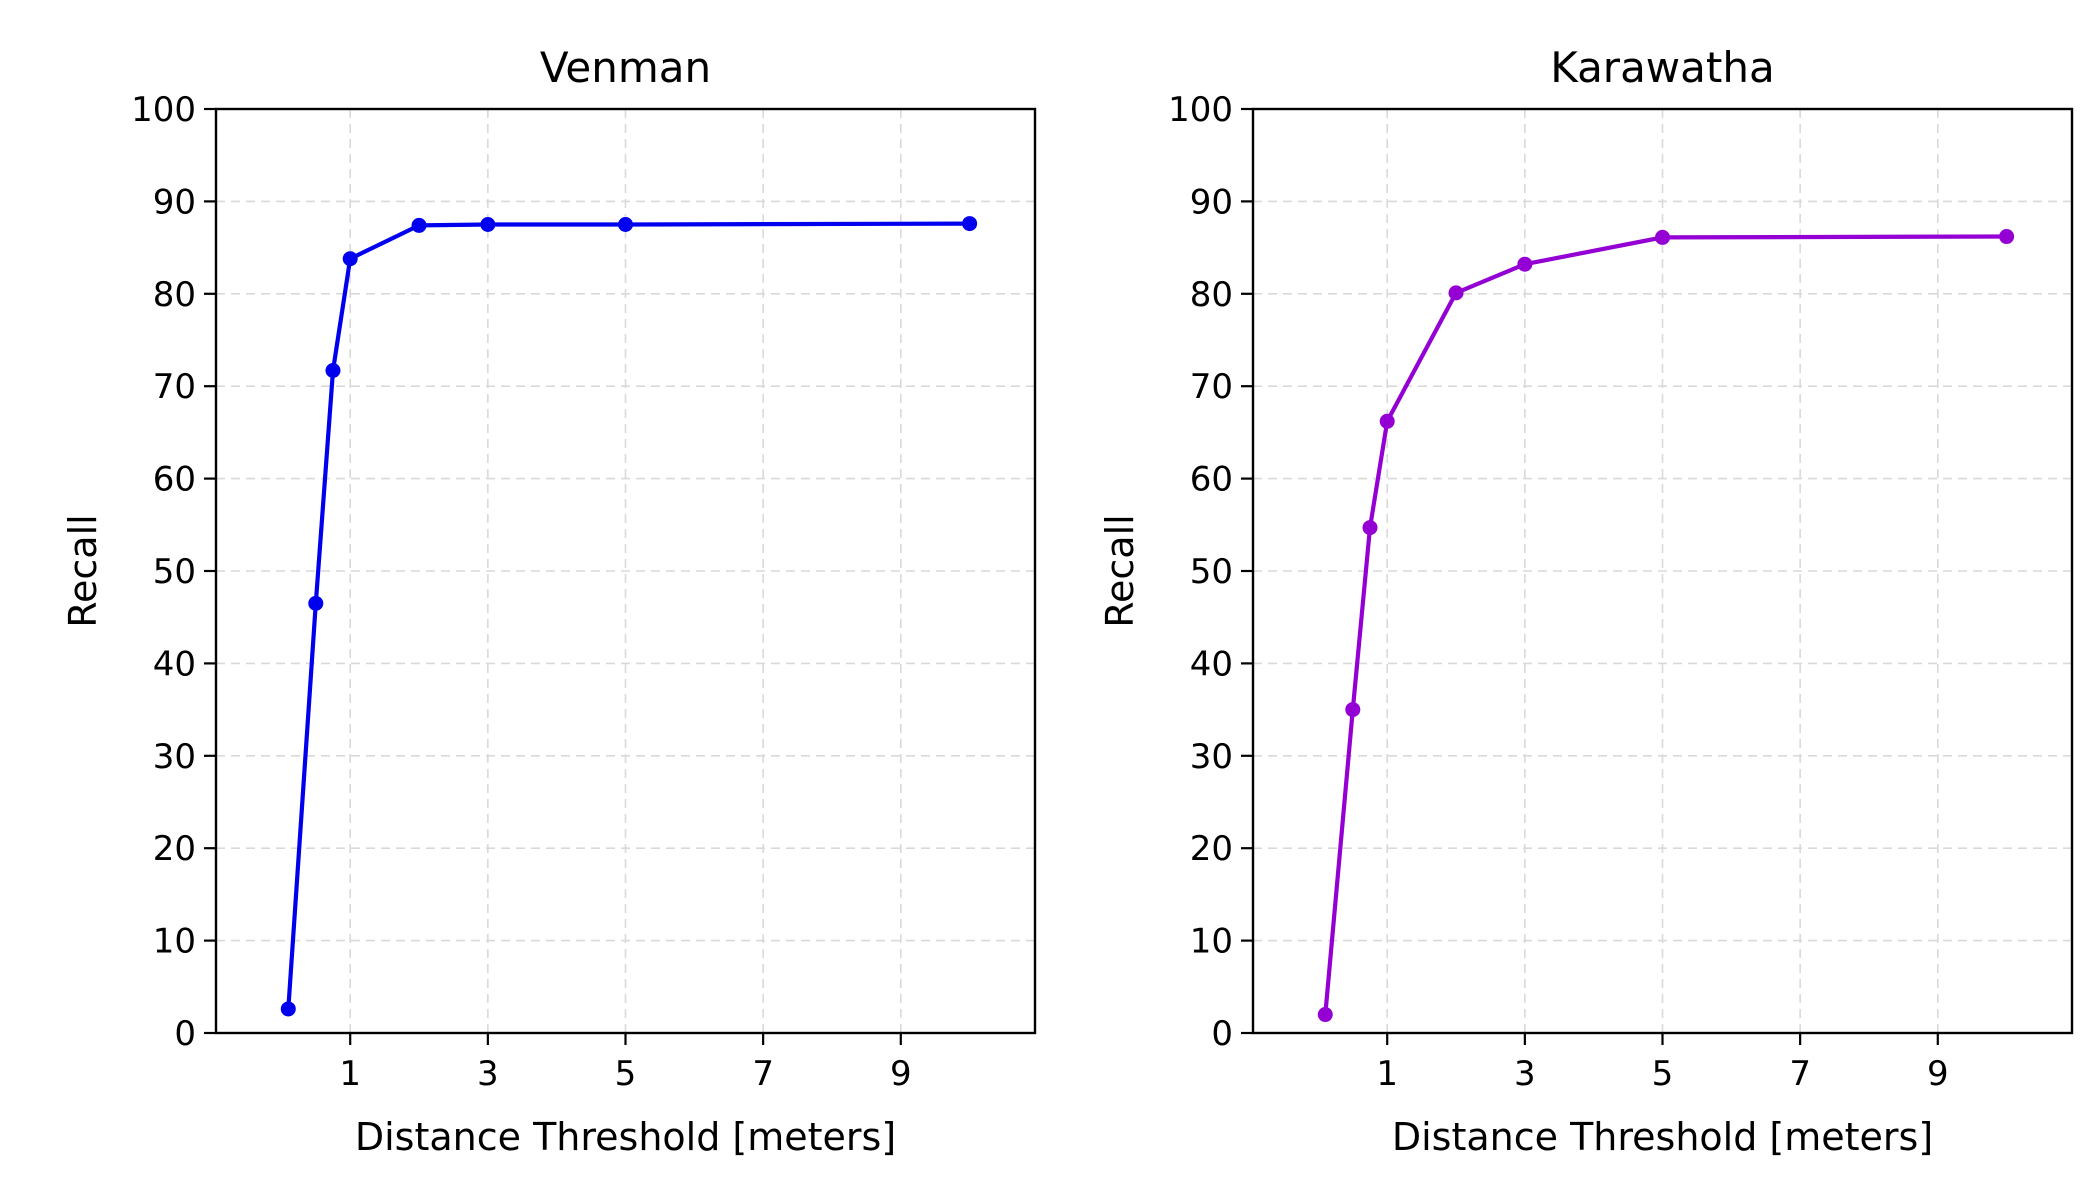 The image size is (2100, 1200). What do you see at coordinates (625, 67) in the screenshot?
I see `chart-title: Venman` at bounding box center [625, 67].